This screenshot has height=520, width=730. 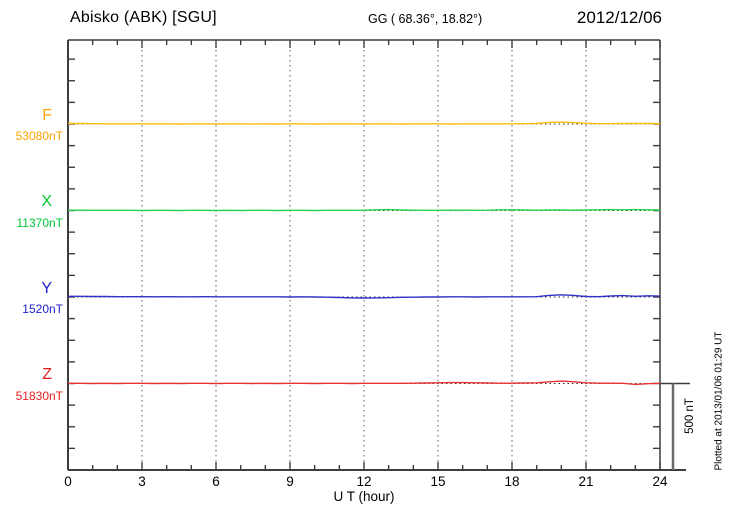 I want to click on x-tick-label-18: 18, so click(x=512, y=481).